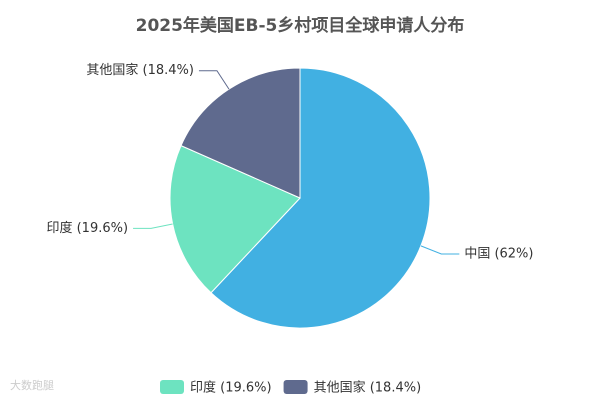 The image size is (600, 400). What do you see at coordinates (32, 385) in the screenshot?
I see `watermark: 大数跑腿` at bounding box center [32, 385].